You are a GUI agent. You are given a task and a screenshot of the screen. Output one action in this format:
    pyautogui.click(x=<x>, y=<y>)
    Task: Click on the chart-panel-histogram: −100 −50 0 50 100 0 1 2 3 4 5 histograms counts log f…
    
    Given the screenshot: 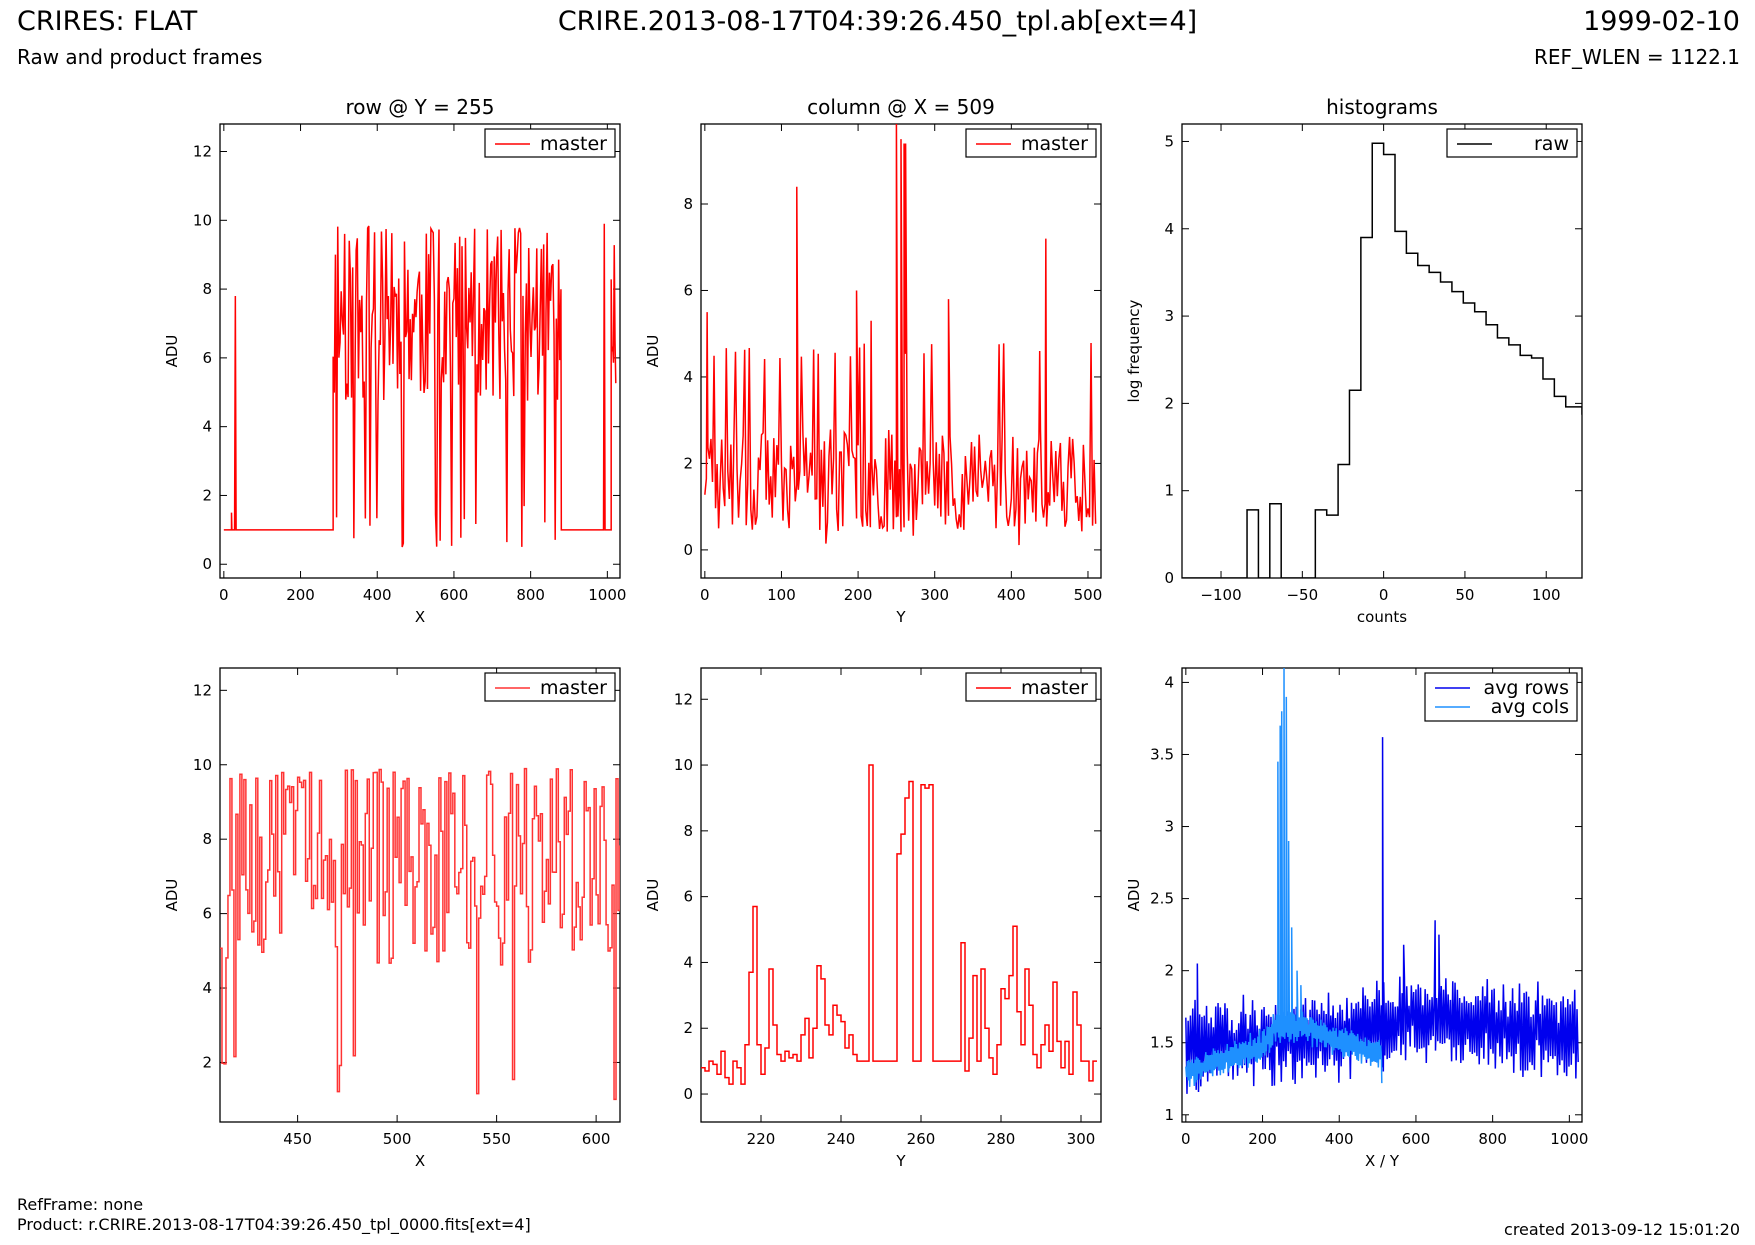 What is the action you would take?
    pyautogui.click(x=1354, y=360)
    